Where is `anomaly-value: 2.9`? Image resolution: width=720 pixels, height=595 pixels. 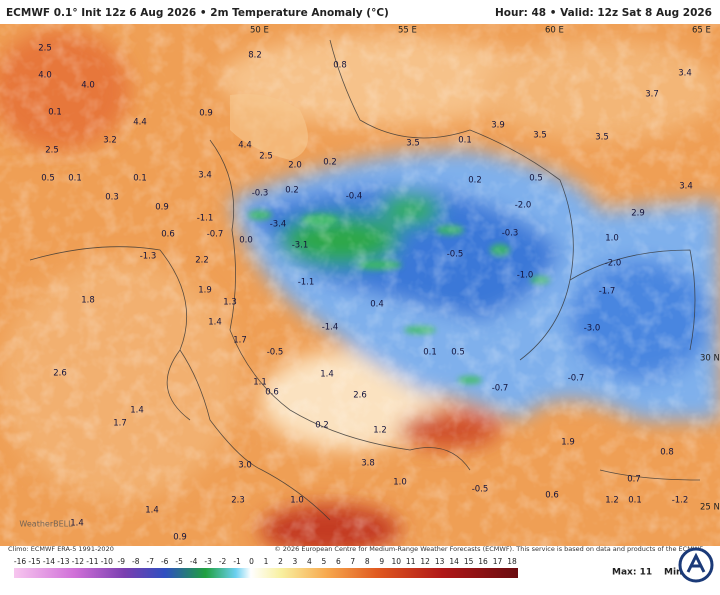
anomaly-value: 2.9 is located at coordinates (638, 214).